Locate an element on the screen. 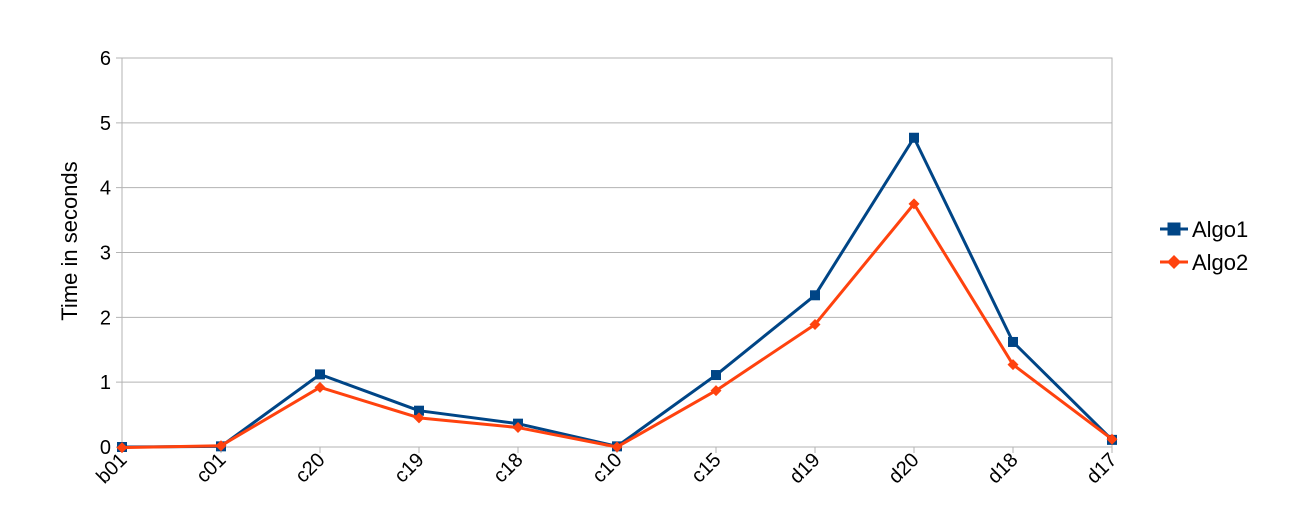  x-tick-label: b01 is located at coordinates (111, 468).